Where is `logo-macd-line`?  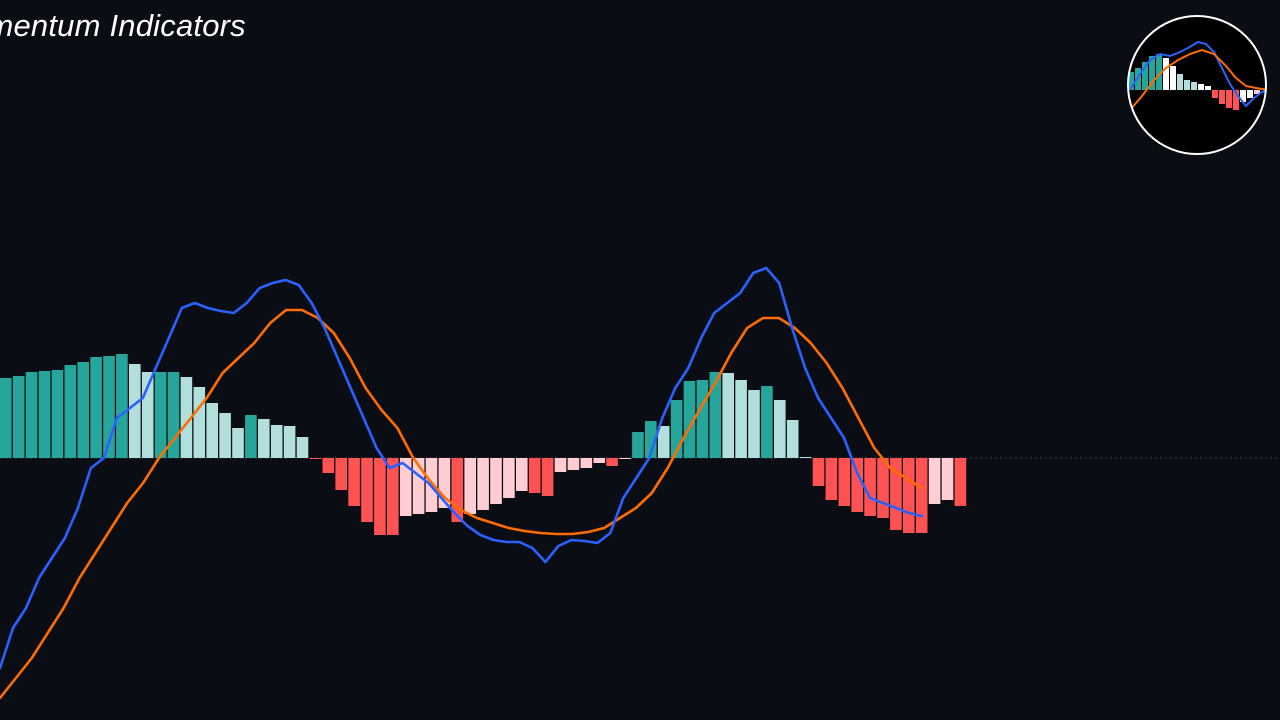 logo-macd-line is located at coordinates (1197, 74).